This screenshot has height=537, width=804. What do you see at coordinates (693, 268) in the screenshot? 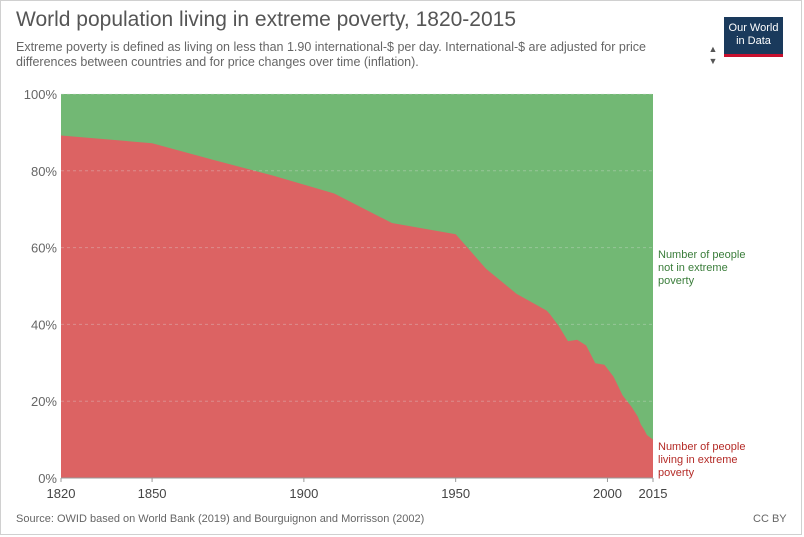
I see `series-label-not-in-poverty: not in extreme` at bounding box center [693, 268].